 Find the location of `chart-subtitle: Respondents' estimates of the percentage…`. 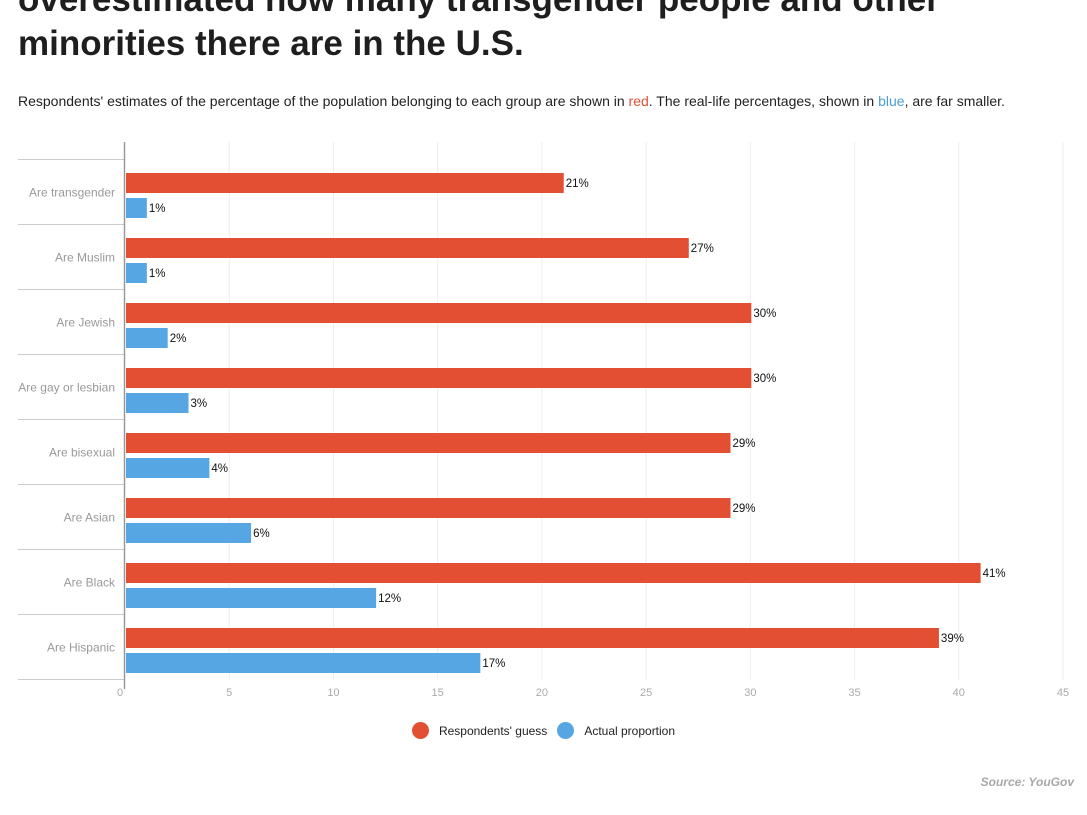

chart-subtitle: Respondents' estimates of the percentage… is located at coordinates (548, 101).